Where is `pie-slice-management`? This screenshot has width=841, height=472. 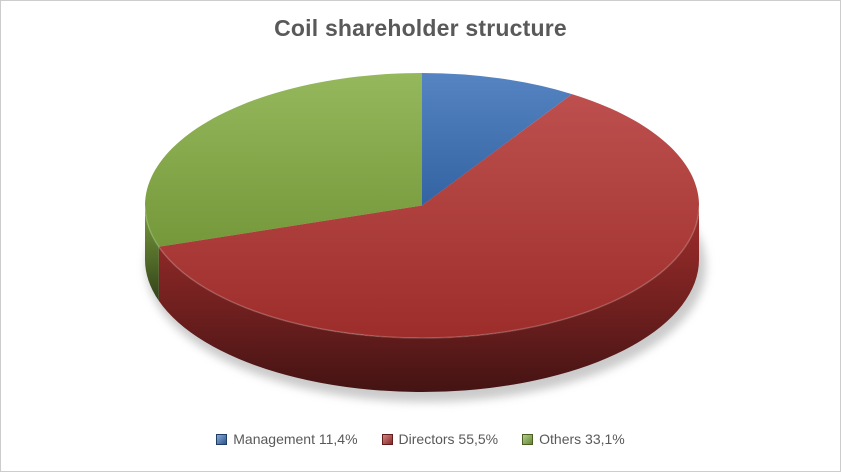
pie-slice-management is located at coordinates (497, 139).